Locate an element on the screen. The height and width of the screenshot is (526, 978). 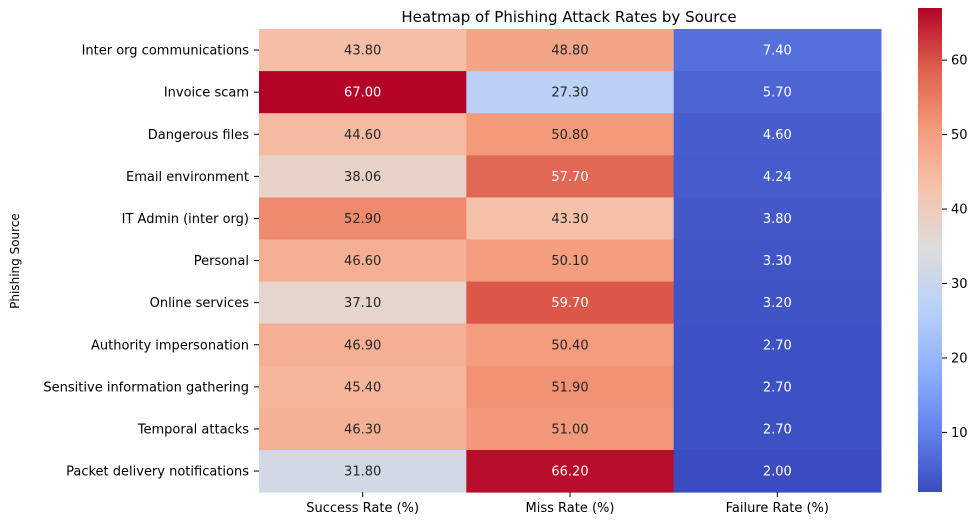
cell-value-label: 3.80 is located at coordinates (777, 219).